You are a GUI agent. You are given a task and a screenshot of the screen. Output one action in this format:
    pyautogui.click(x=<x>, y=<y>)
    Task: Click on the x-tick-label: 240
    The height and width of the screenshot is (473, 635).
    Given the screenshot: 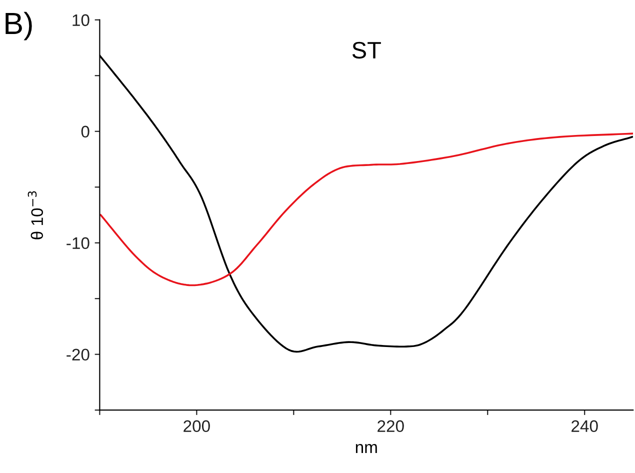 What is the action you would take?
    pyautogui.click(x=585, y=426)
    